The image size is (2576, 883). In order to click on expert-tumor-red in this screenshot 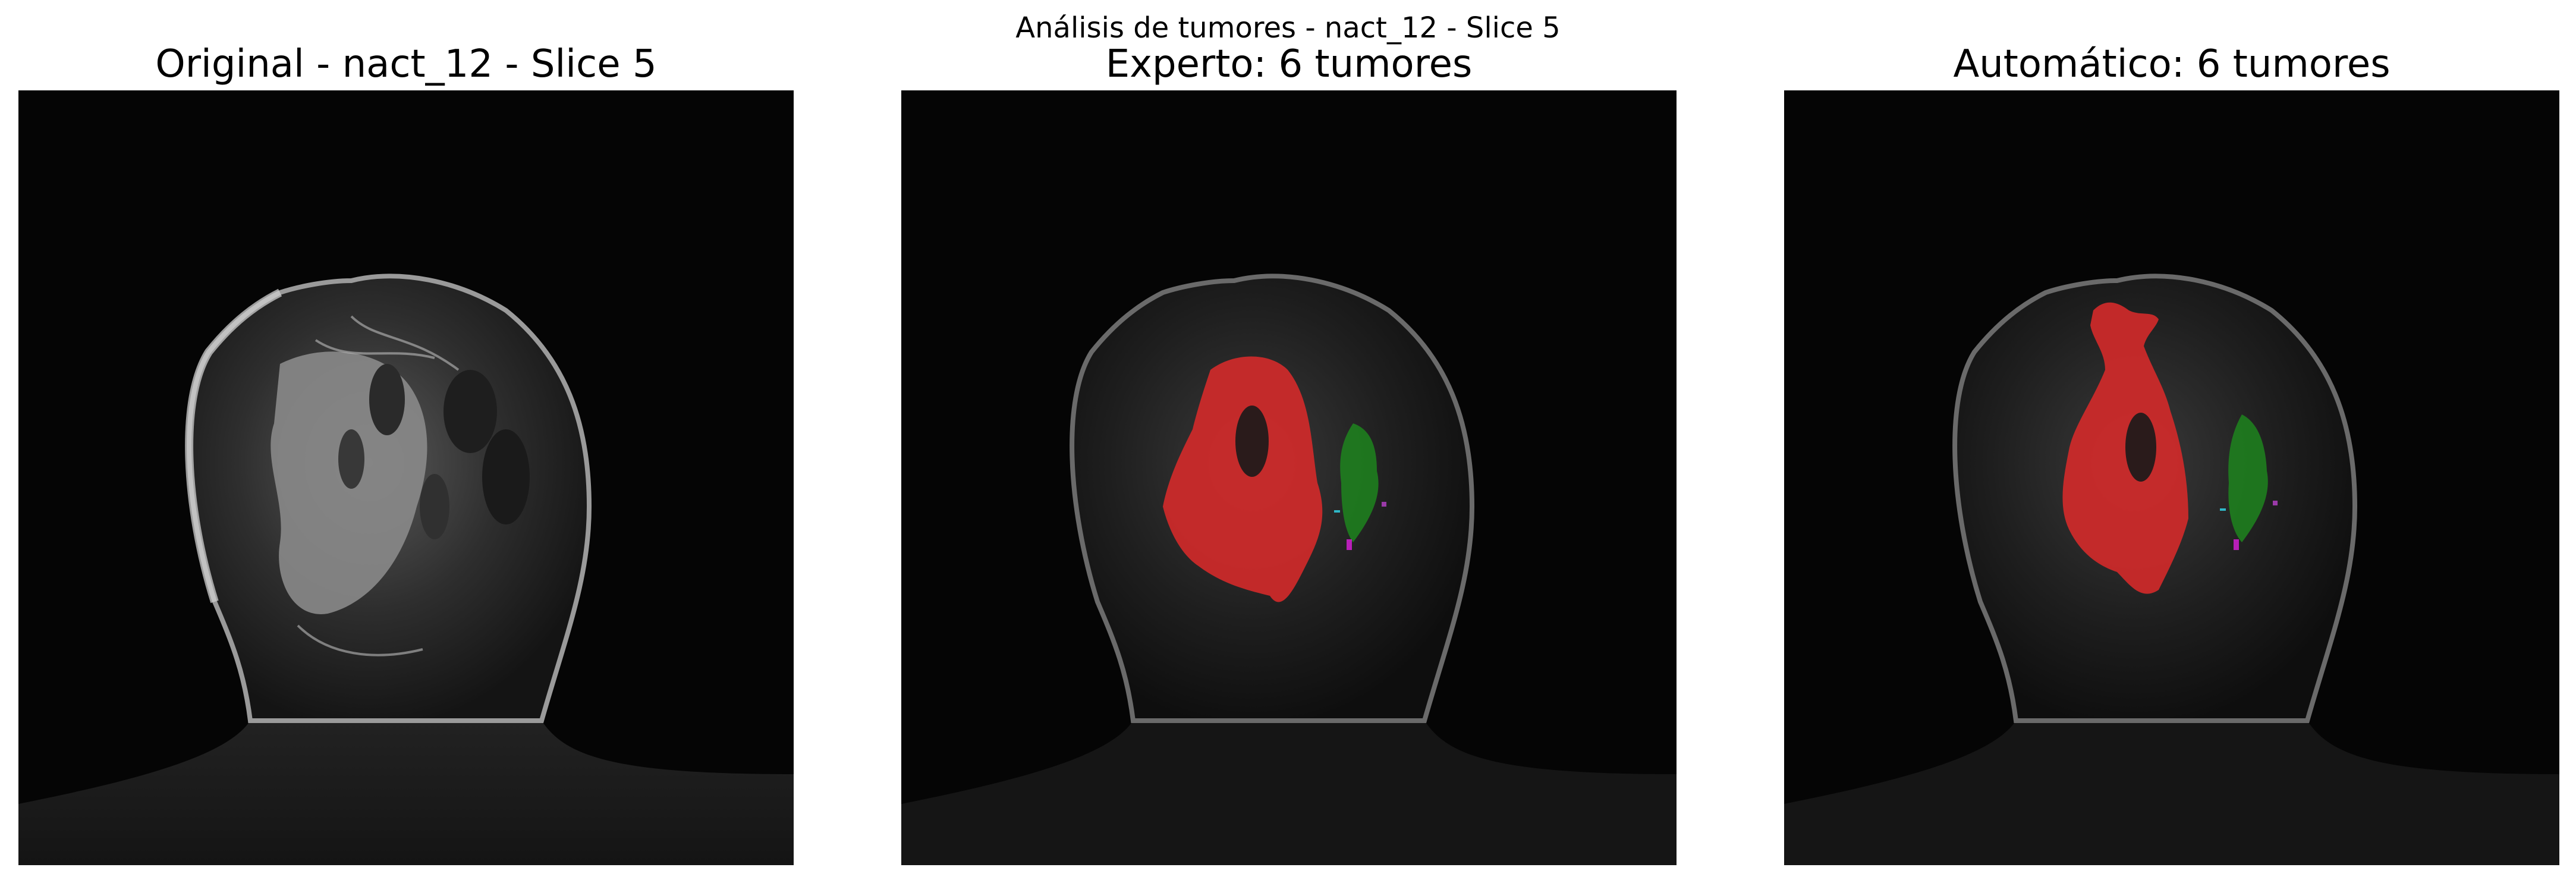, I will do `click(1243, 479)`.